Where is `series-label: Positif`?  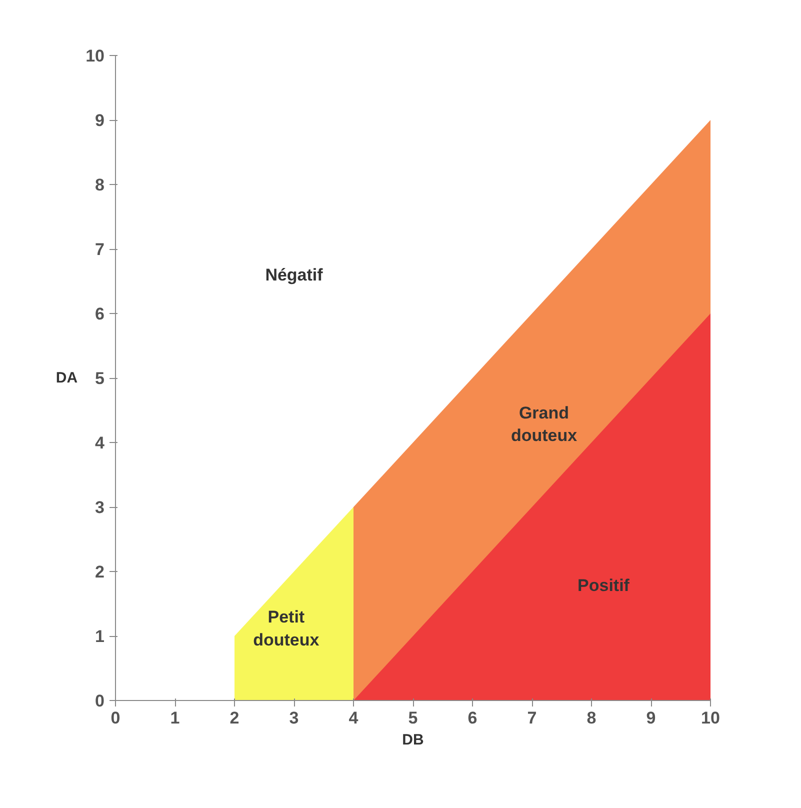
series-label: Positif is located at coordinates (604, 585).